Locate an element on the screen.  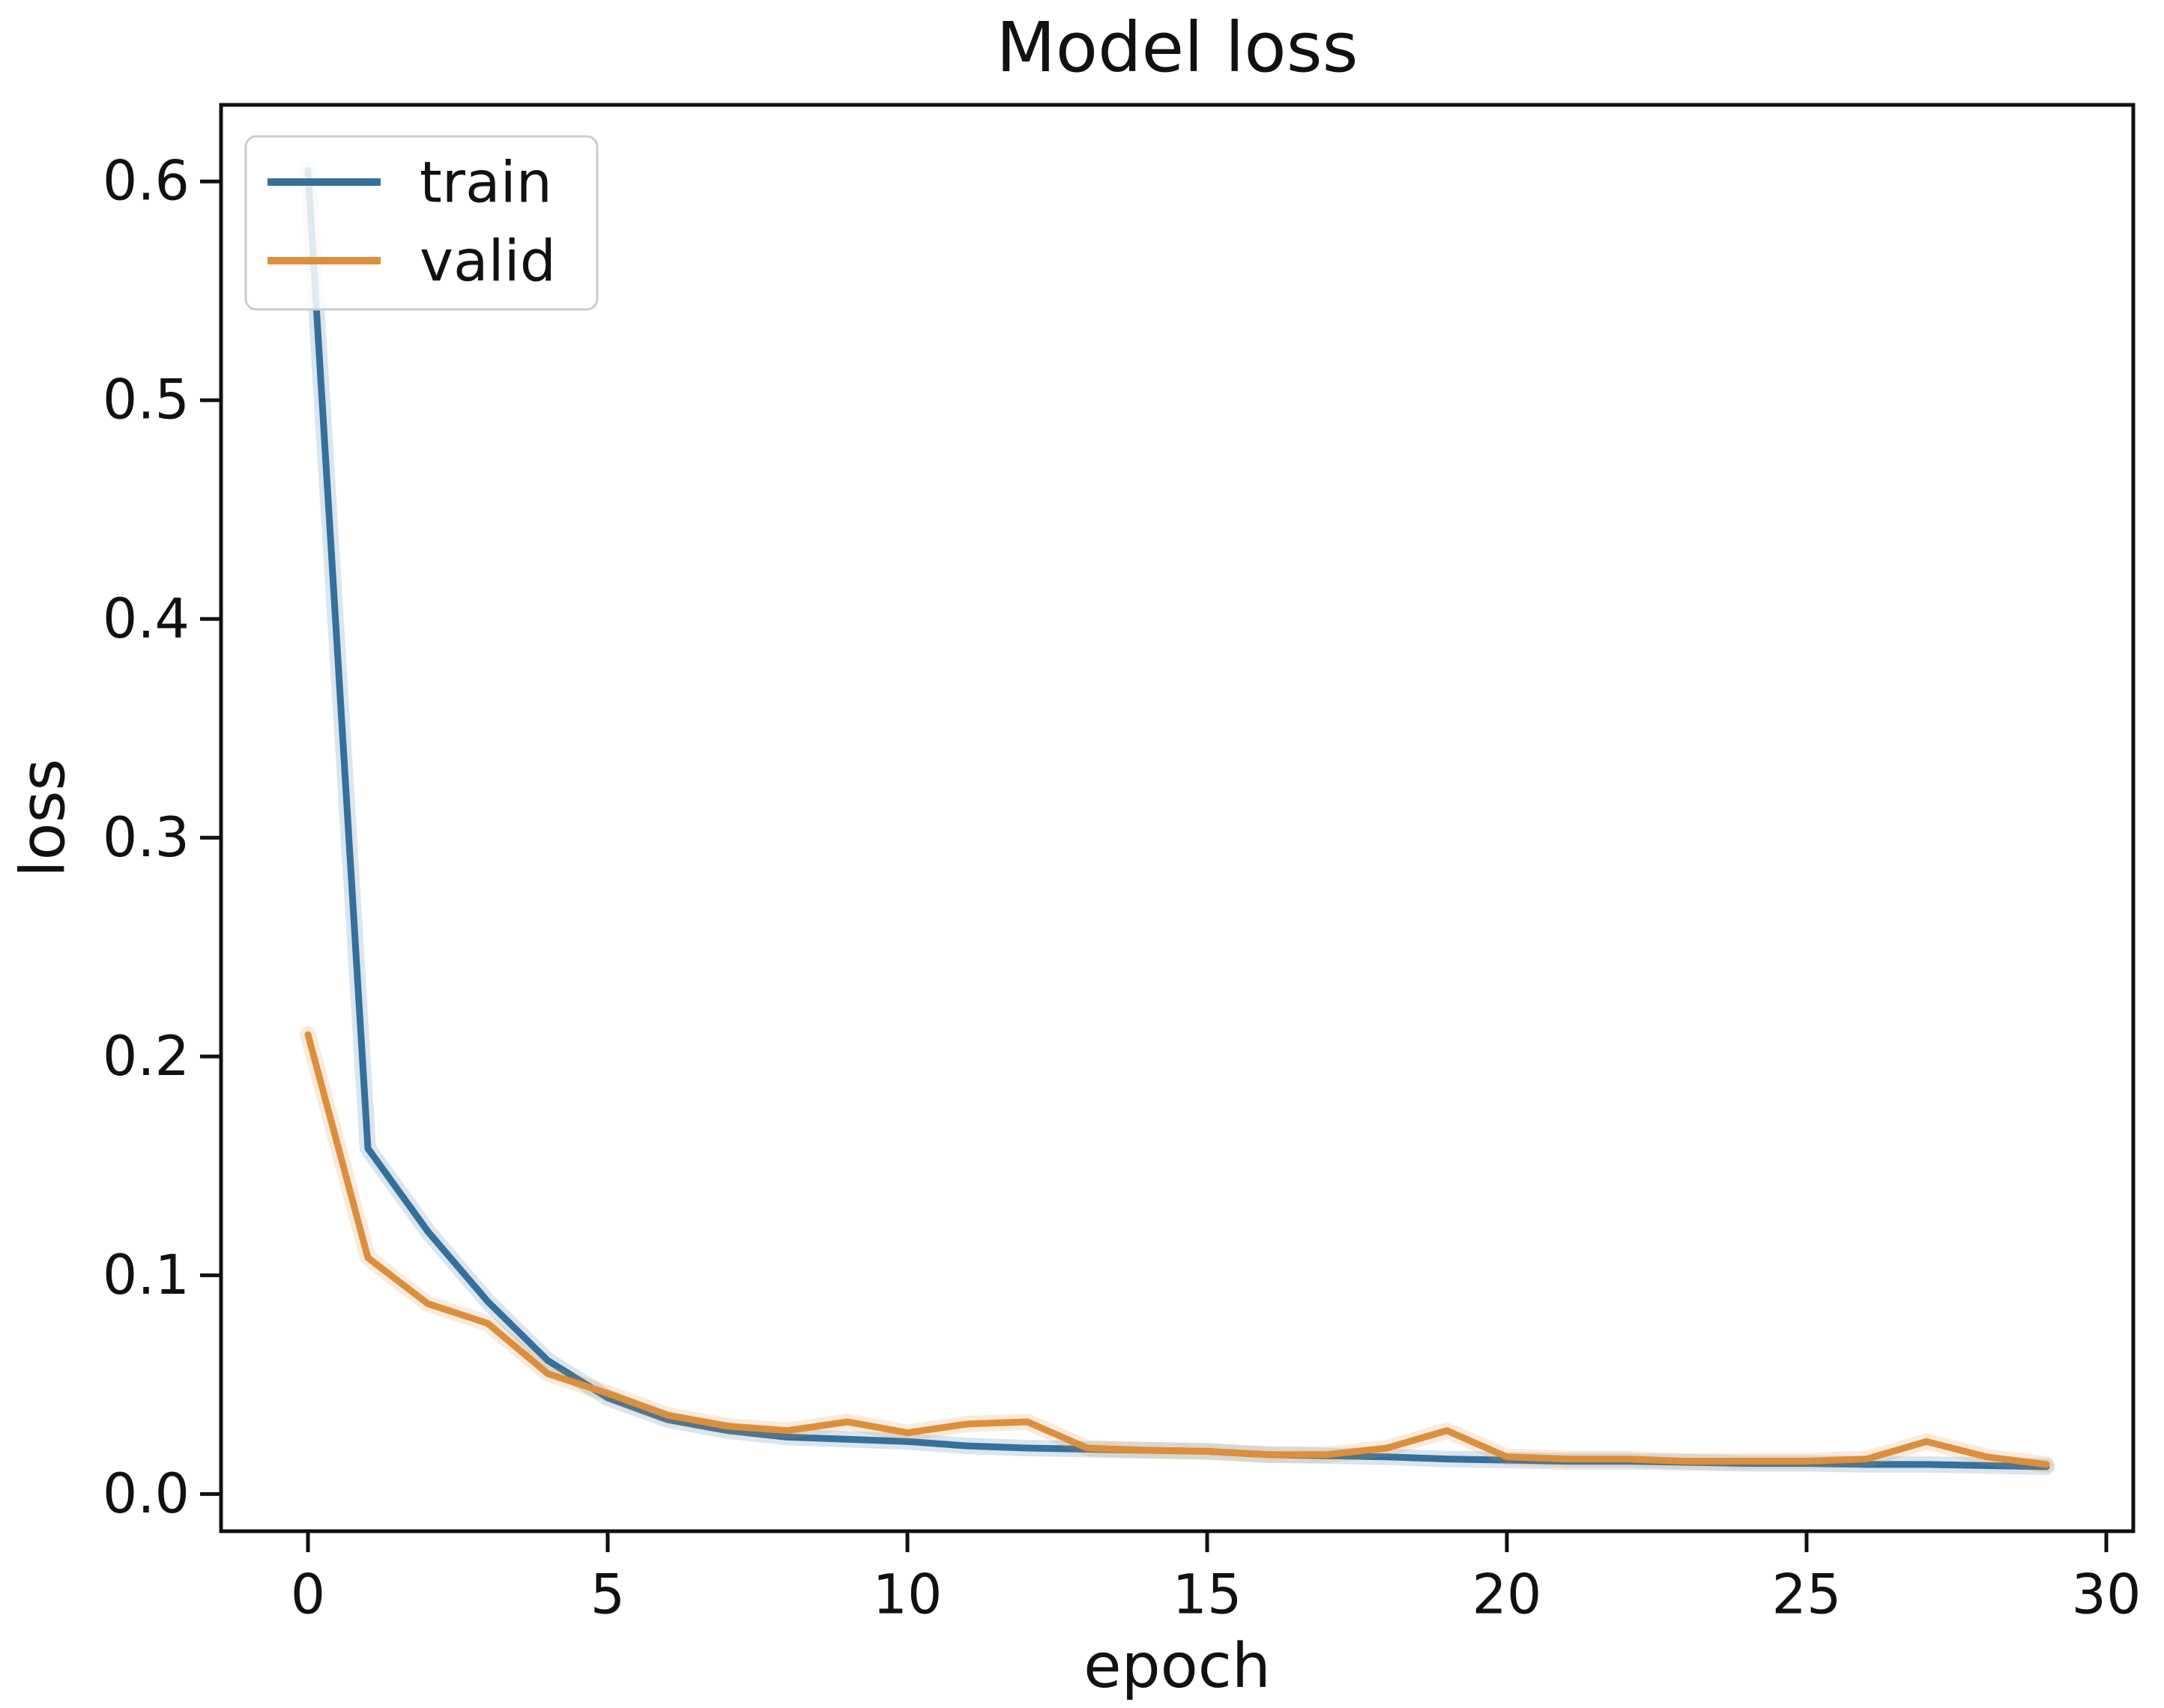
x-tick-label: 5 is located at coordinates (607, 1595).